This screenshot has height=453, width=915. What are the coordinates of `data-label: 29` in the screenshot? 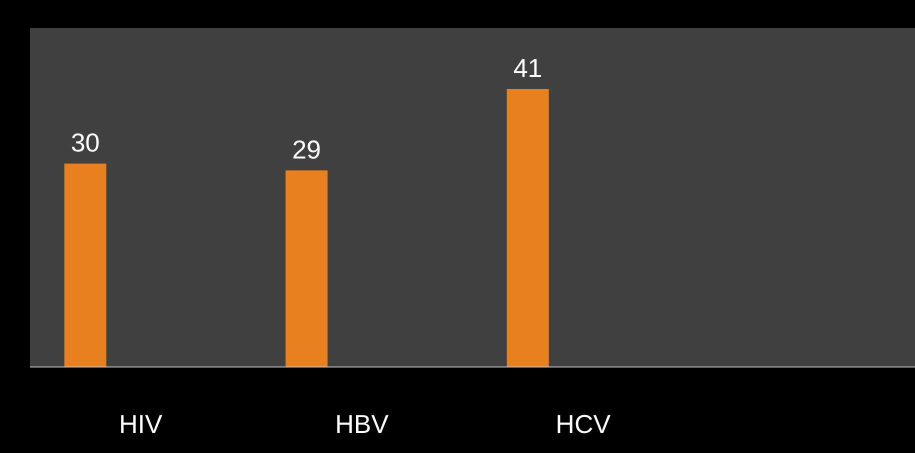 It's located at (307, 149).